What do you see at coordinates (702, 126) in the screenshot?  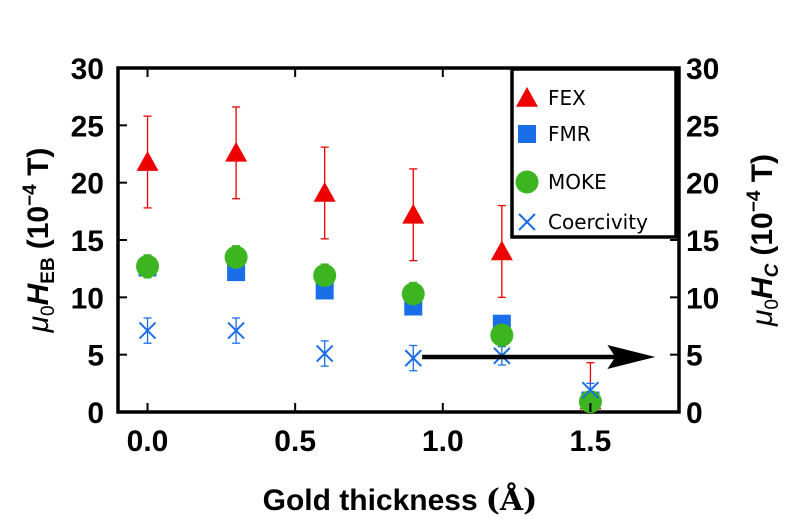 I see `y-tick-label-right: 25` at bounding box center [702, 126].